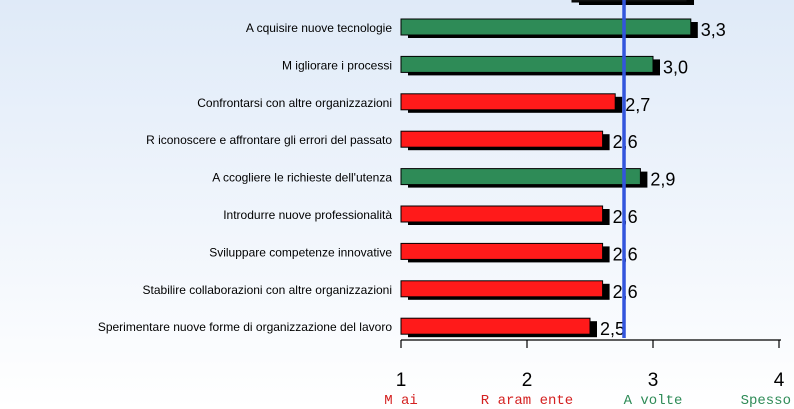 This screenshot has width=794, height=409. Describe the element at coordinates (300, 252) in the screenshot. I see `category-label: Sviluppare competenze innovative` at that location.